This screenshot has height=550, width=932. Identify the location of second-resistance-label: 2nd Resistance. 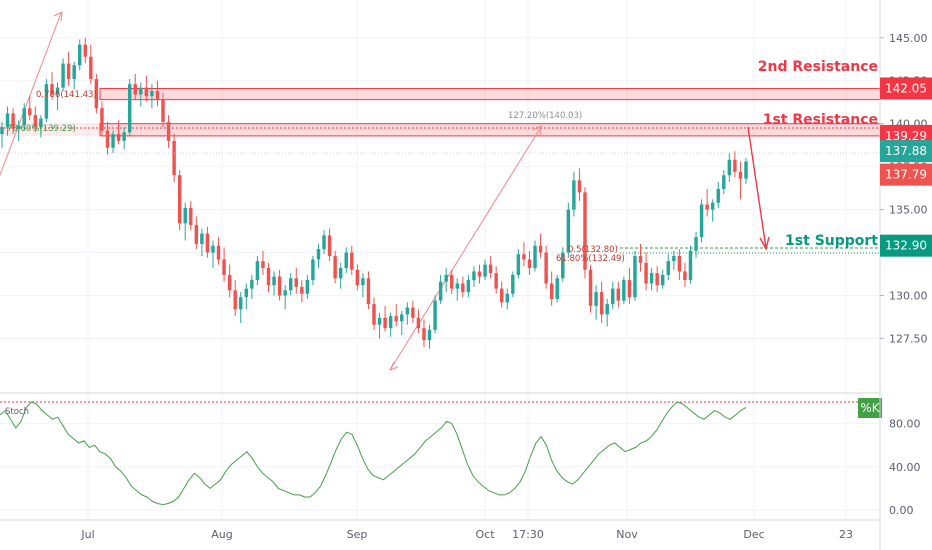
(818, 67).